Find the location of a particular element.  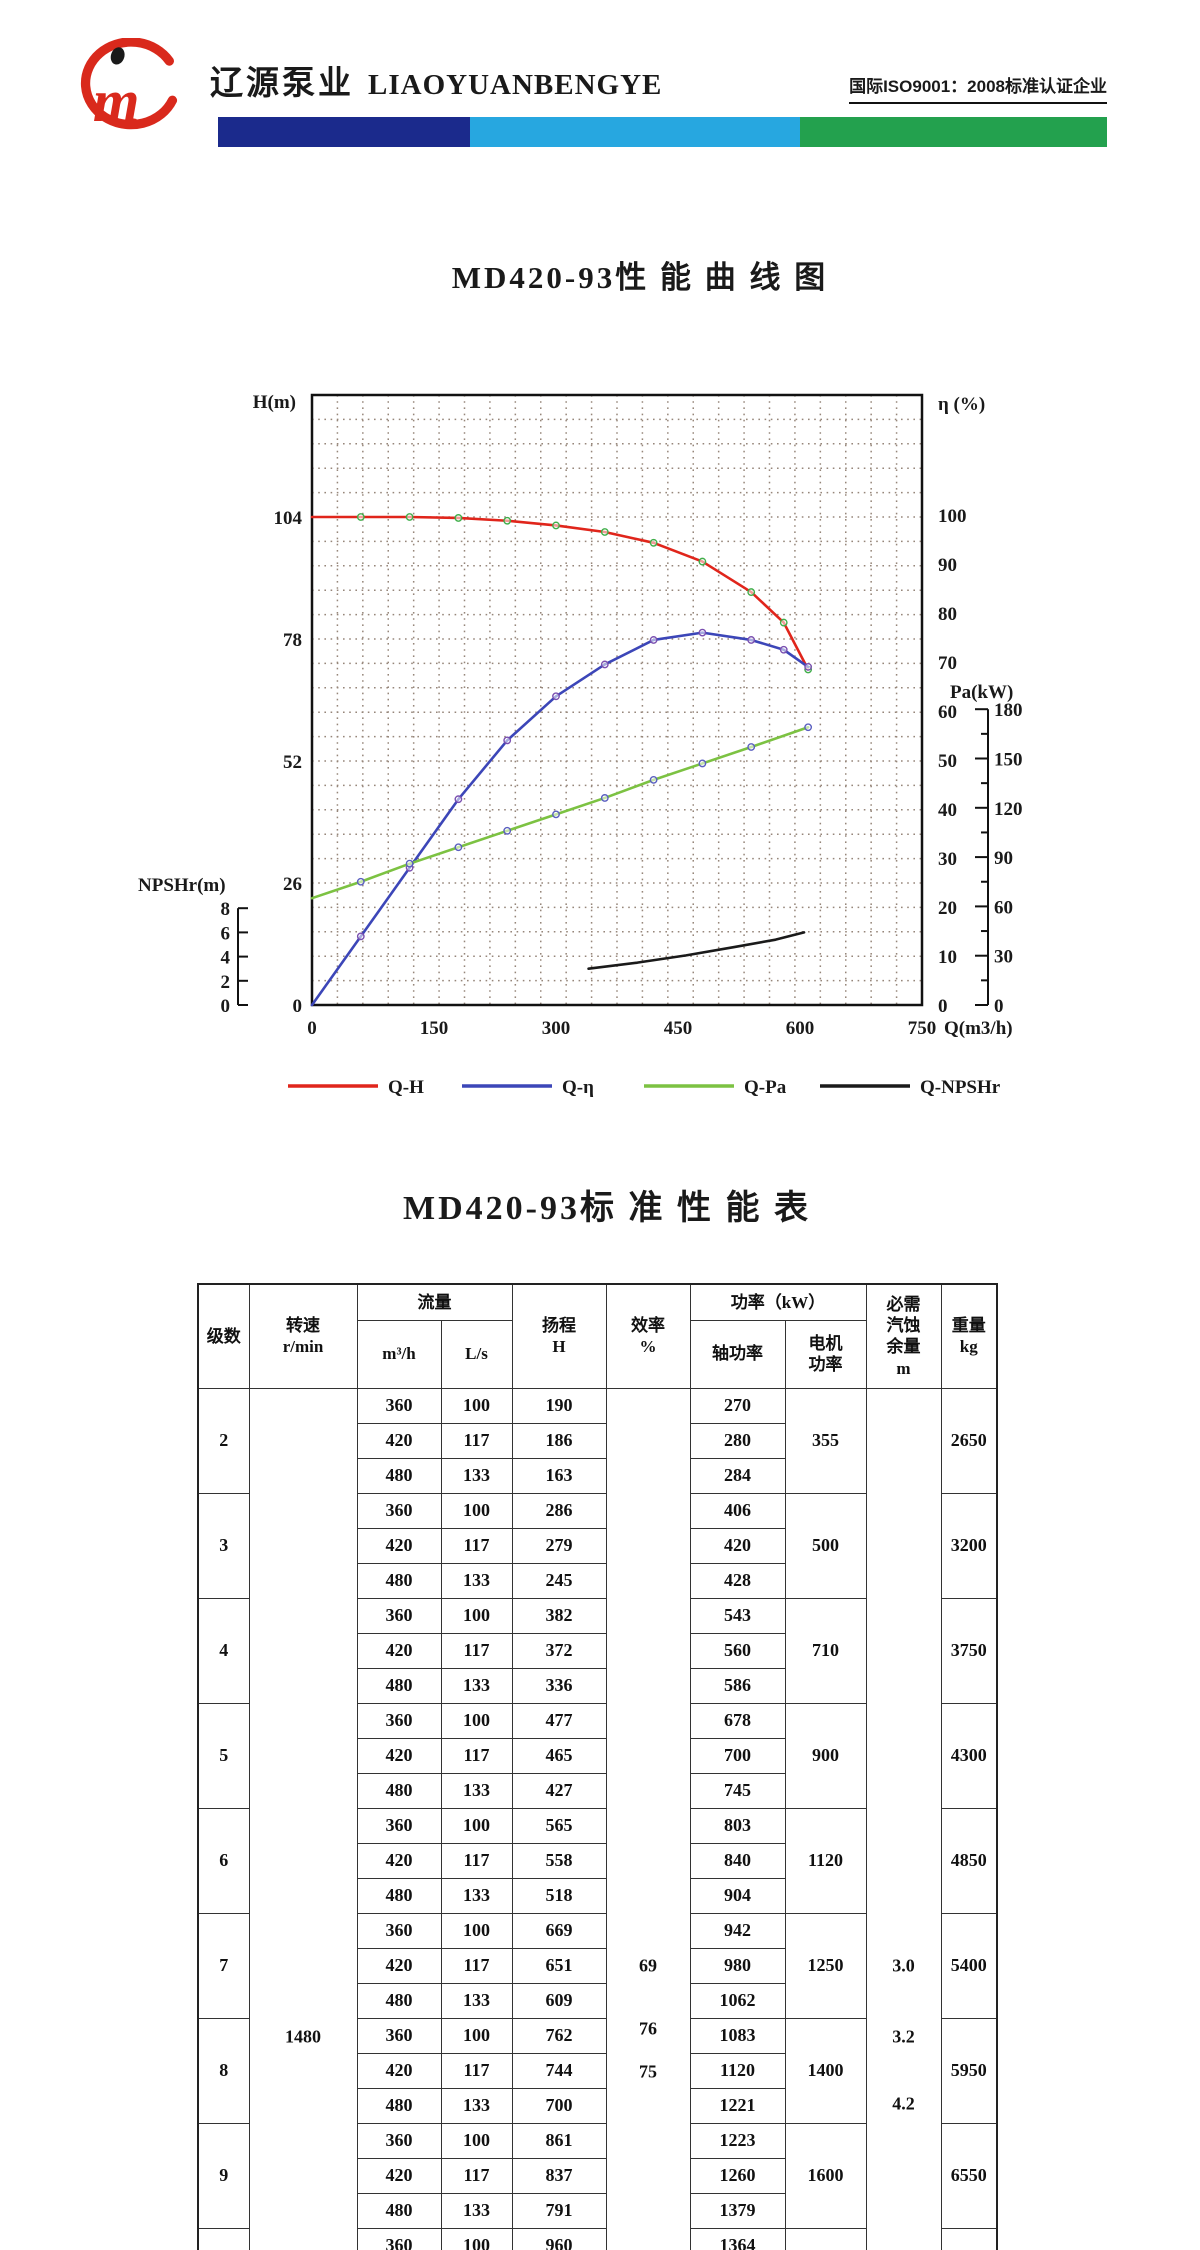

npshr-axis-label: NPSHr(m) is located at coordinates (182, 885).